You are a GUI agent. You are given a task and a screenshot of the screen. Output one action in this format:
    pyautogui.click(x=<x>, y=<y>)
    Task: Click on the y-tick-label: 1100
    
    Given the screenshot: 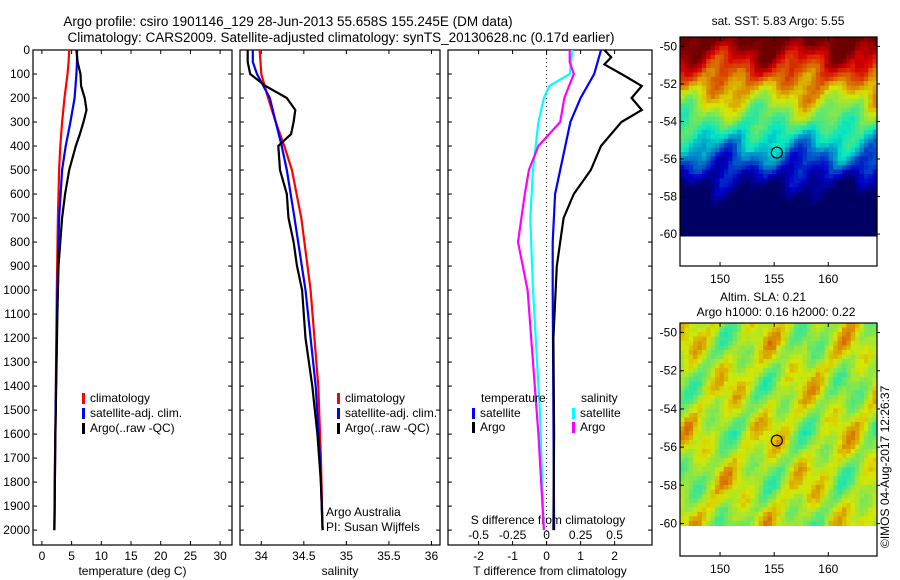 What is the action you would take?
    pyautogui.click(x=17, y=314)
    